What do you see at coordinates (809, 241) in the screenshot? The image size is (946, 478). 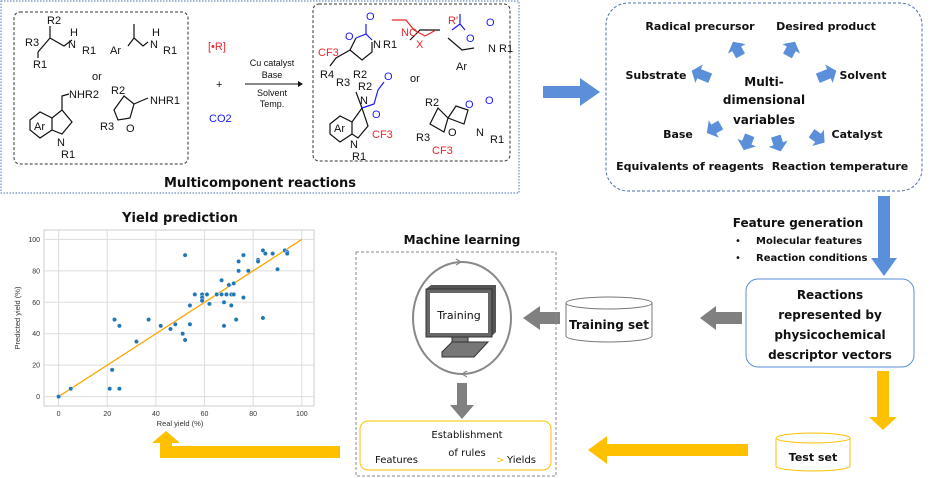 I see `bullet-molecular-features: Molecular features` at bounding box center [809, 241].